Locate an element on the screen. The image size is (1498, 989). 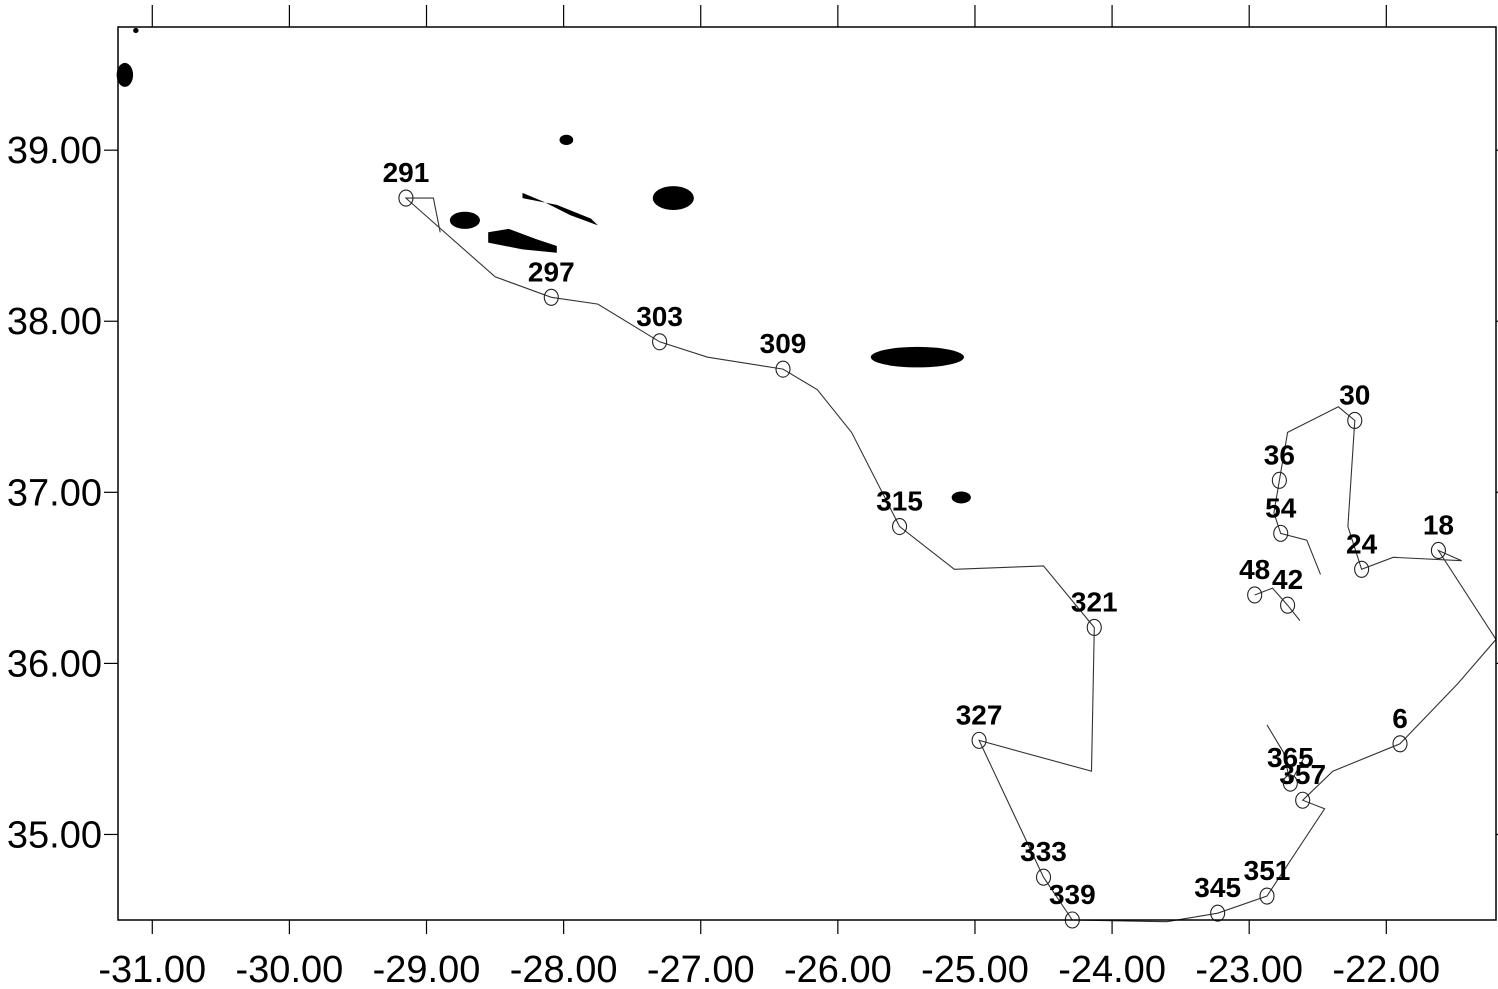
track-point: 291 is located at coordinates (406, 182).